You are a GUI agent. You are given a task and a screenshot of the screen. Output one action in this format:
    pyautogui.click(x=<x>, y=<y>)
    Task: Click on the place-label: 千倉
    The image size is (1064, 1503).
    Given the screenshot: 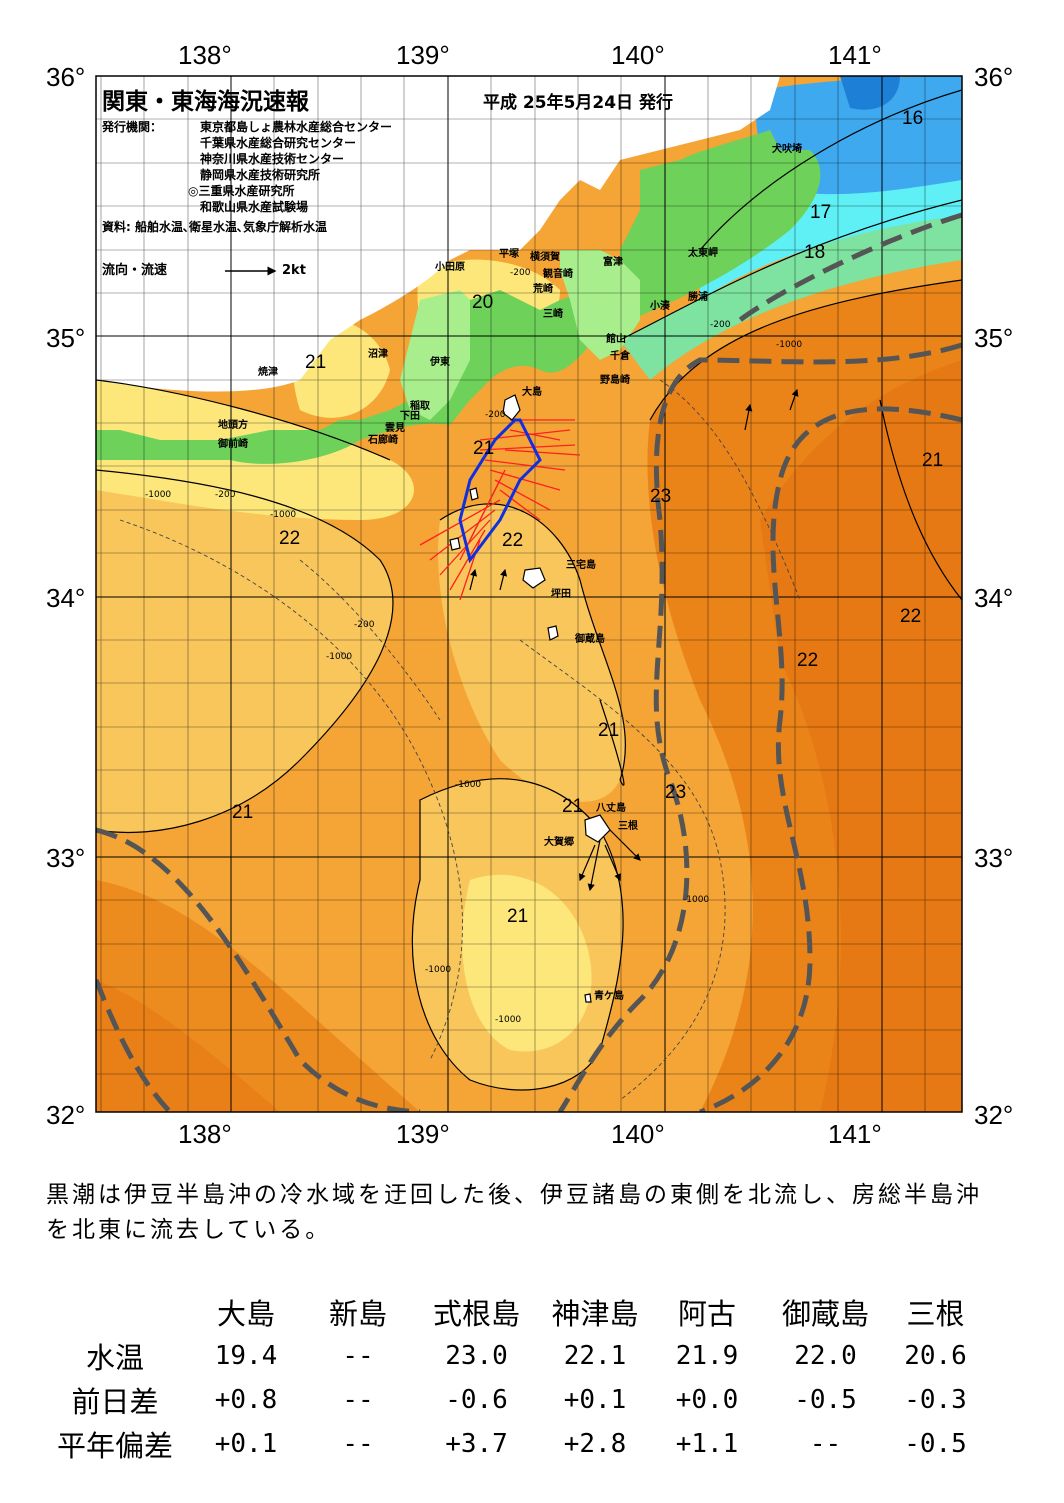 What is the action you would take?
    pyautogui.click(x=620, y=356)
    